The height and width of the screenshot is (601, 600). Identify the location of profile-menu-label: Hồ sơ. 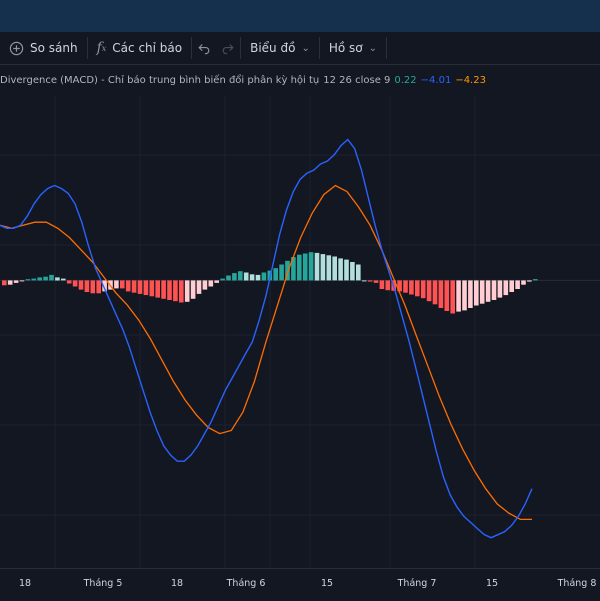
(345, 48).